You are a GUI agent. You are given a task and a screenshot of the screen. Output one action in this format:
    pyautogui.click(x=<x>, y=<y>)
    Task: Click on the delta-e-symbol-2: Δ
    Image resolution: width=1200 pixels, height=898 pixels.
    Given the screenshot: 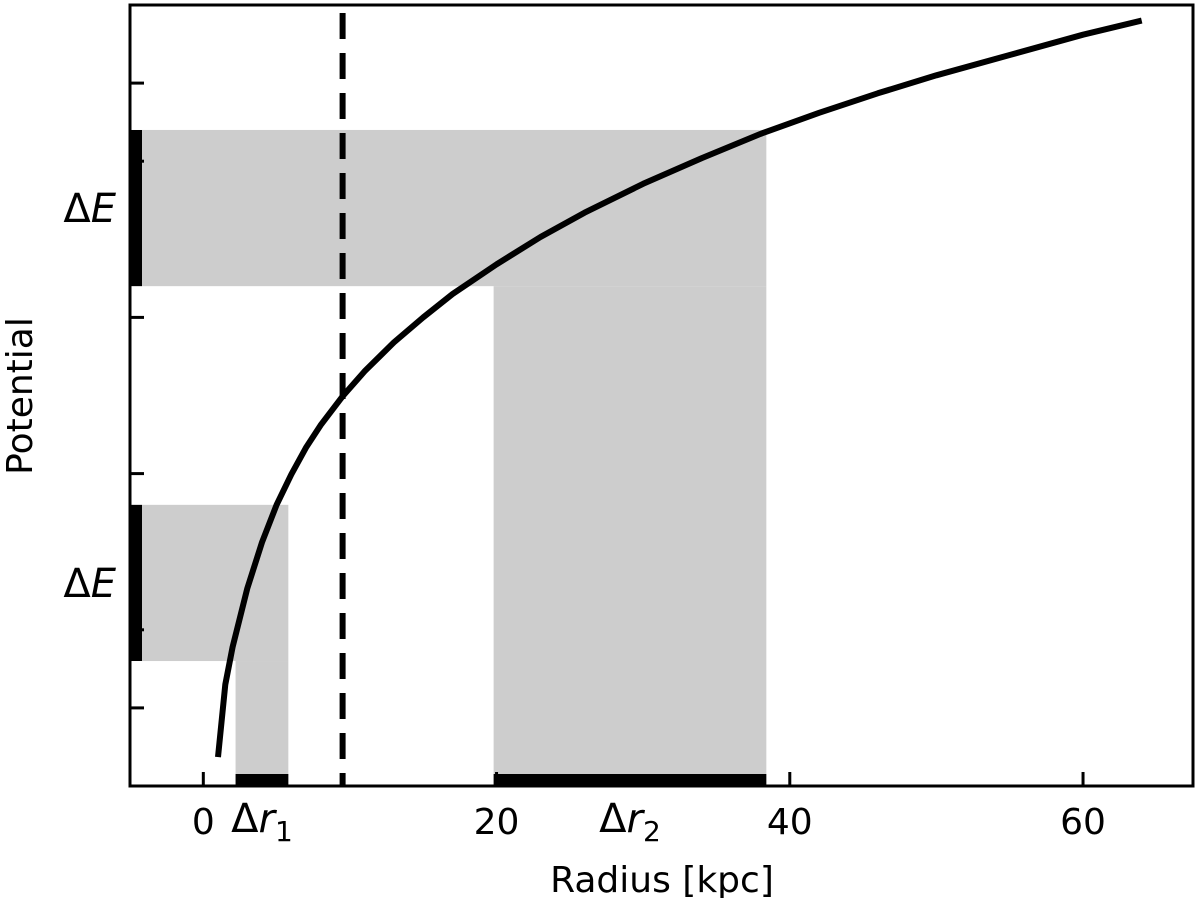 What is the action you would take?
    pyautogui.click(x=77, y=209)
    